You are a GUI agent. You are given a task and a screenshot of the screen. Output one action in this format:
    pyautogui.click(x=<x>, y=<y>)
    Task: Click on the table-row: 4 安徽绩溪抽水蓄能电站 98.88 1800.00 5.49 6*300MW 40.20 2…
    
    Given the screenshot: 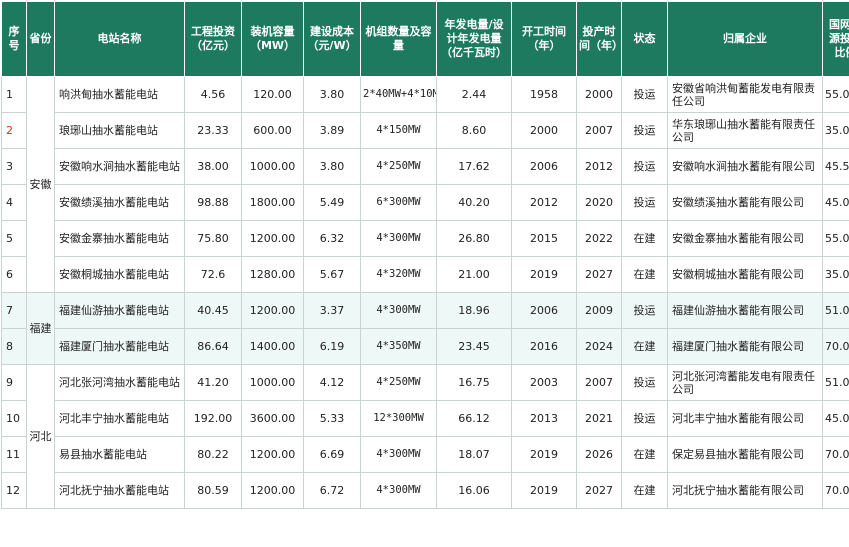 What is the action you would take?
    pyautogui.click(x=425, y=202)
    